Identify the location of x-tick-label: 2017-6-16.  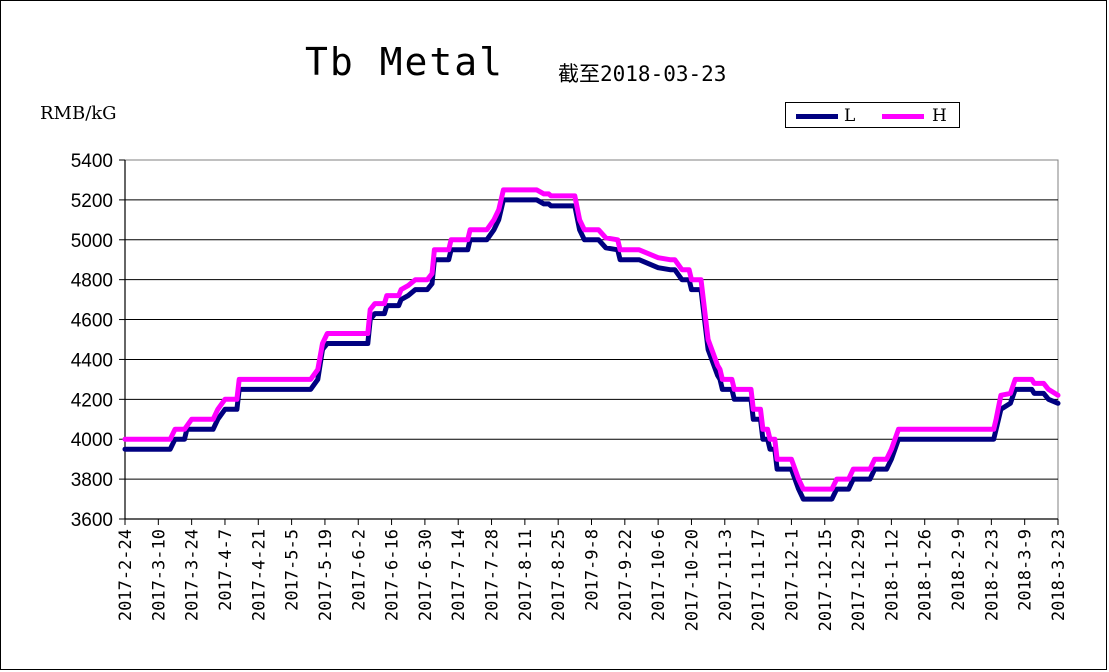
(393, 575).